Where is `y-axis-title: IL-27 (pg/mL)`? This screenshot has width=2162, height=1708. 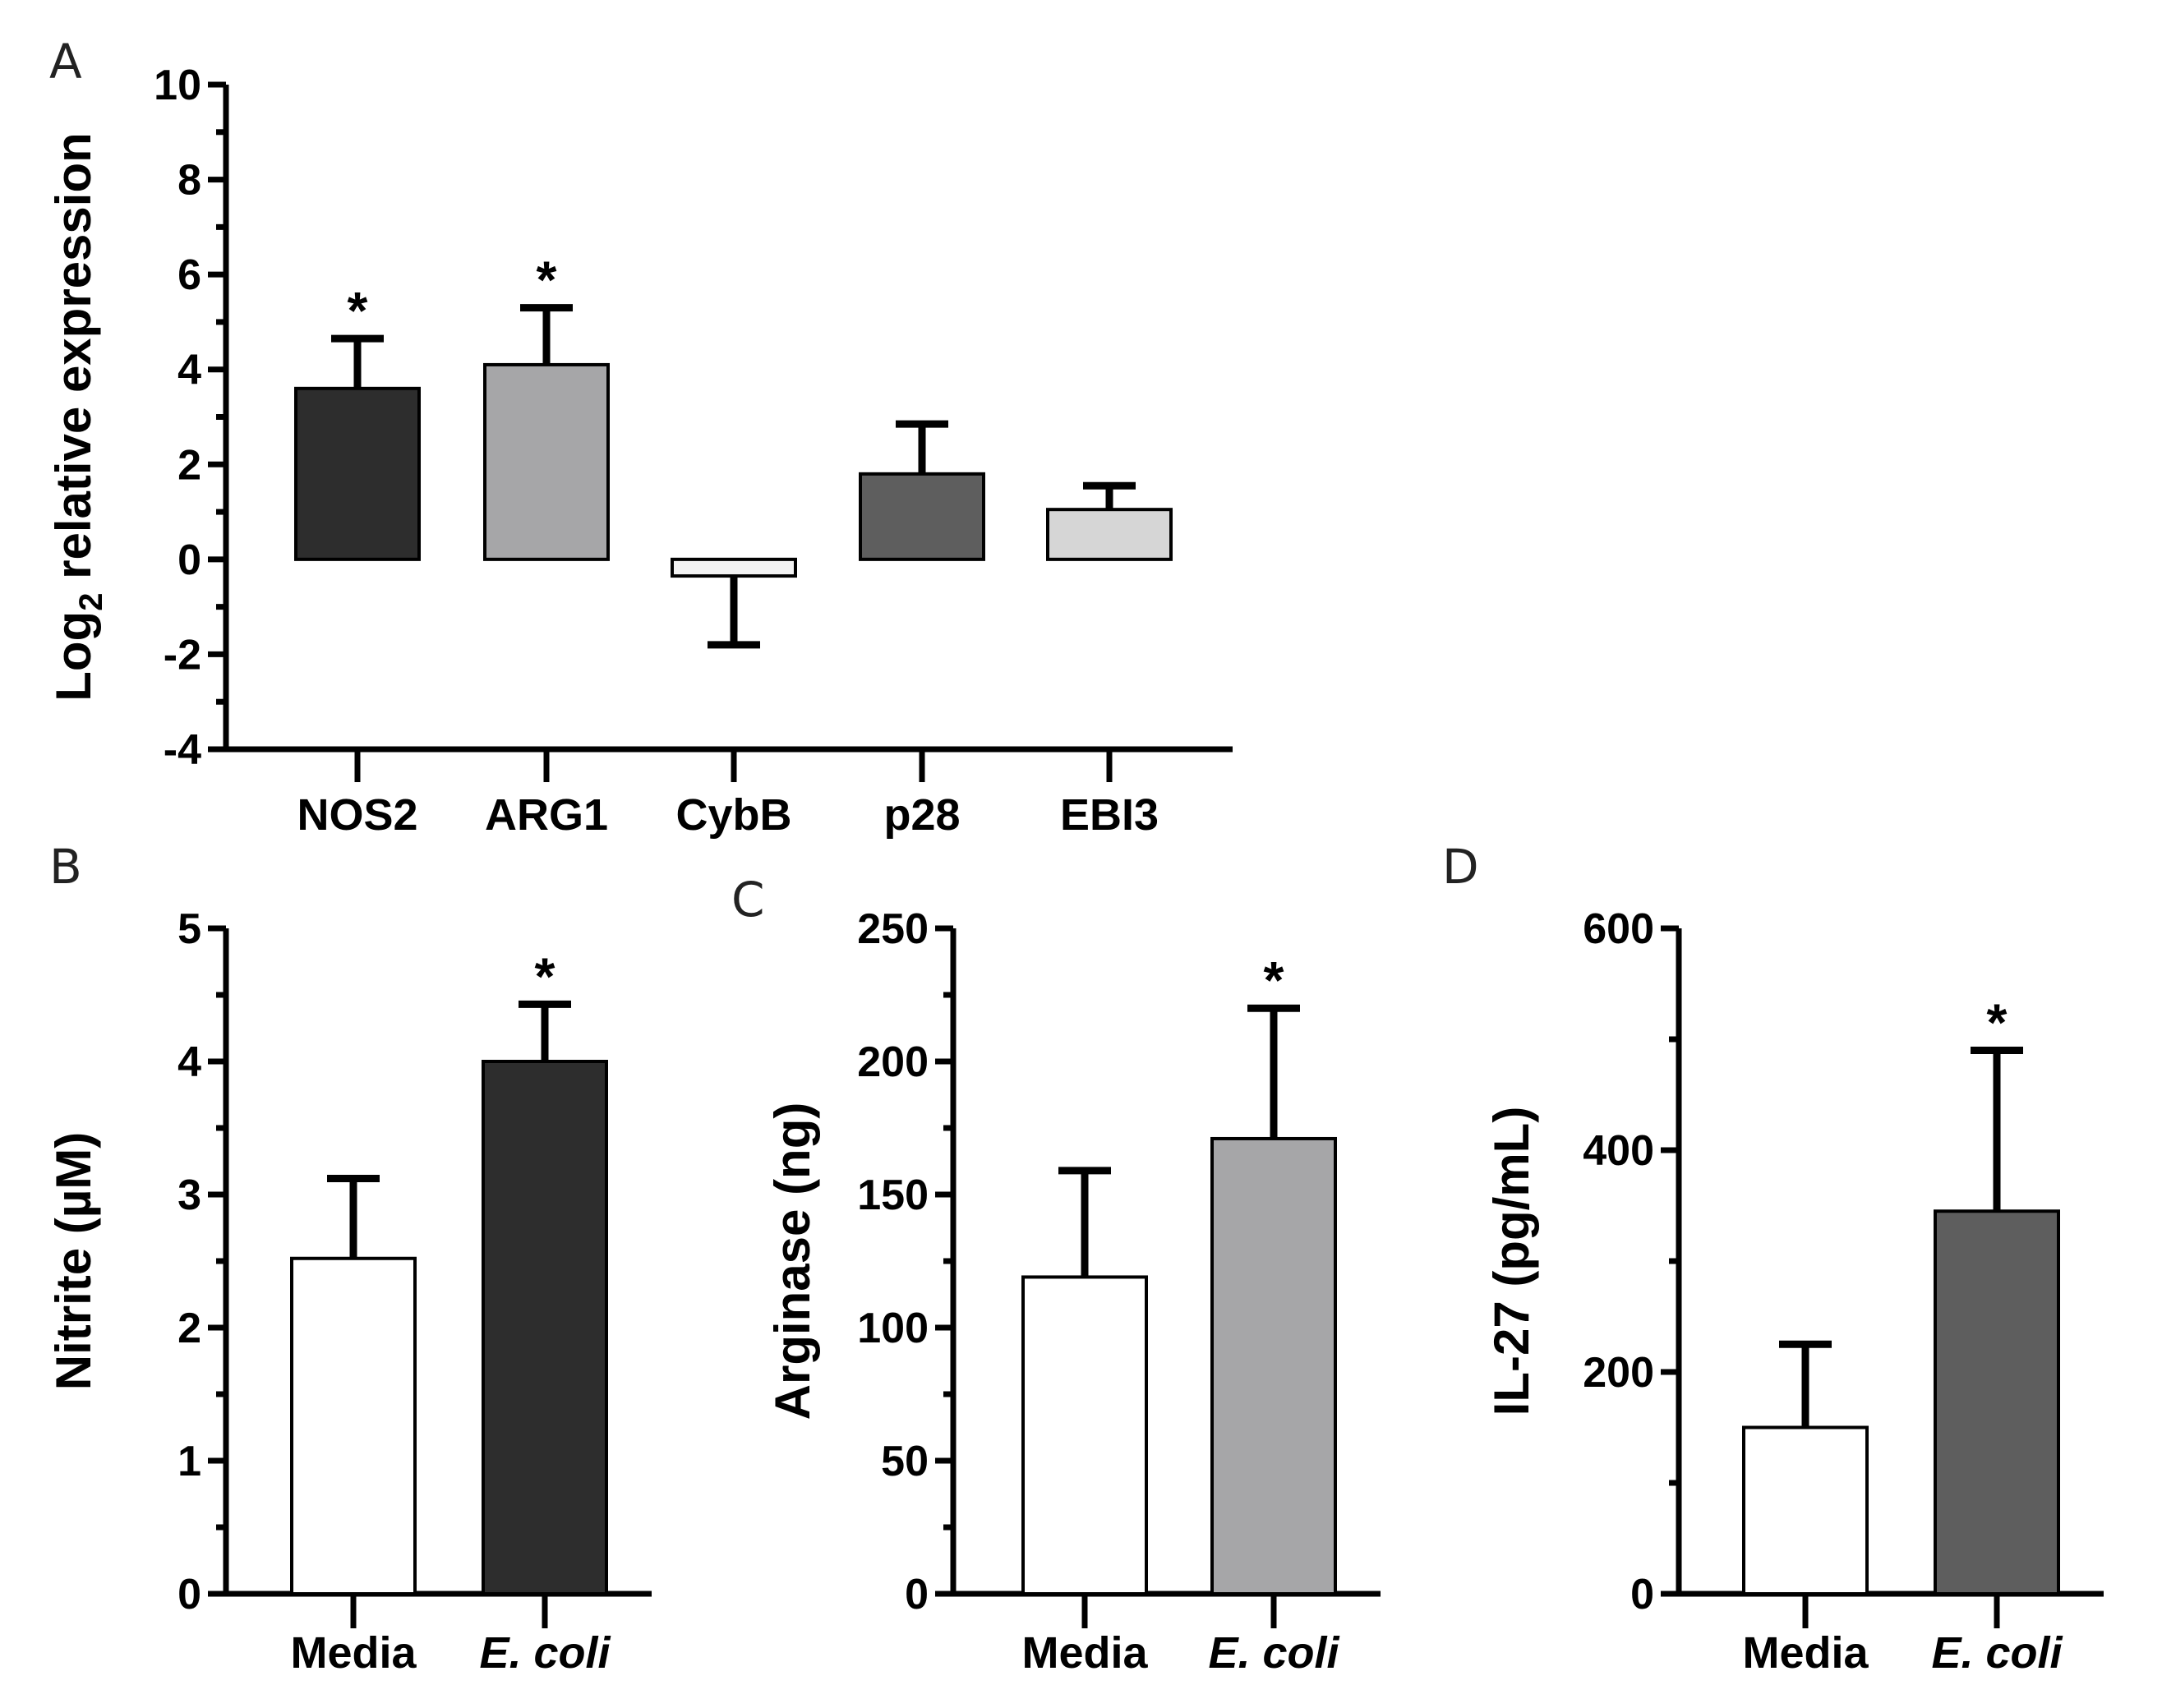 y-axis-title: IL-27 (pg/mL) is located at coordinates (1511, 1261).